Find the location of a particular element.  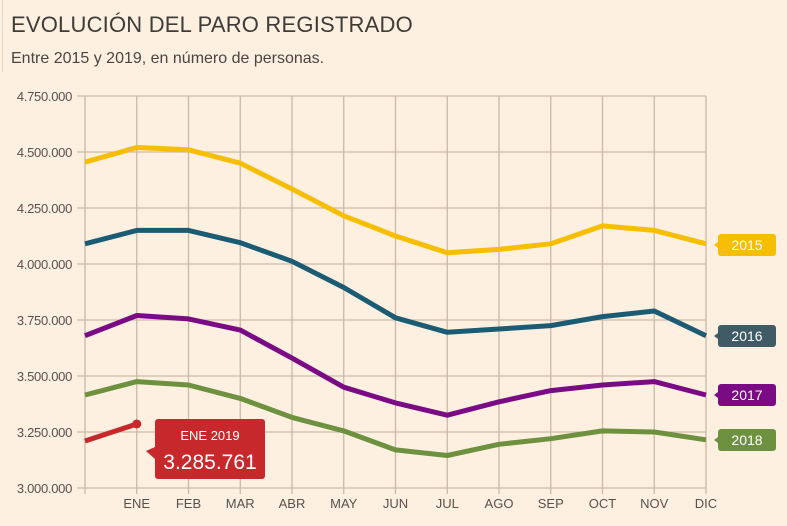

x-tick-label: JUN is located at coordinates (395, 503).